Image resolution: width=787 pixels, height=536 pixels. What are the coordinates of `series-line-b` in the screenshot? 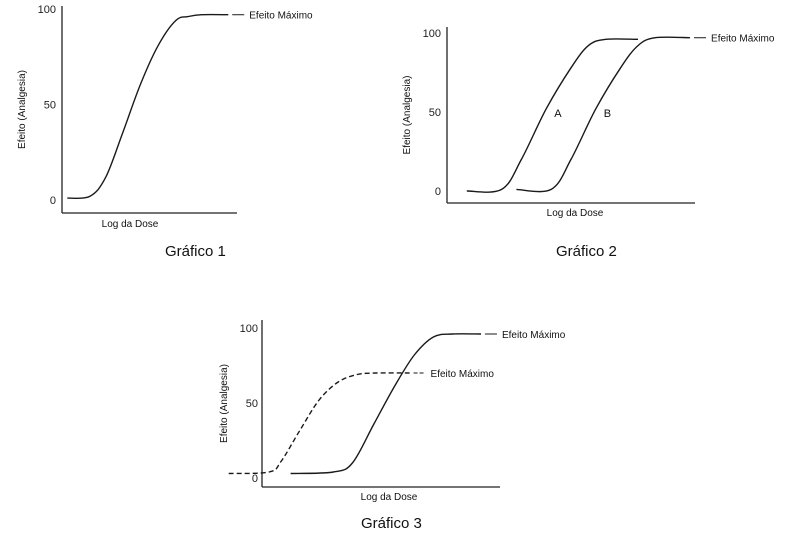 It's located at (603, 114).